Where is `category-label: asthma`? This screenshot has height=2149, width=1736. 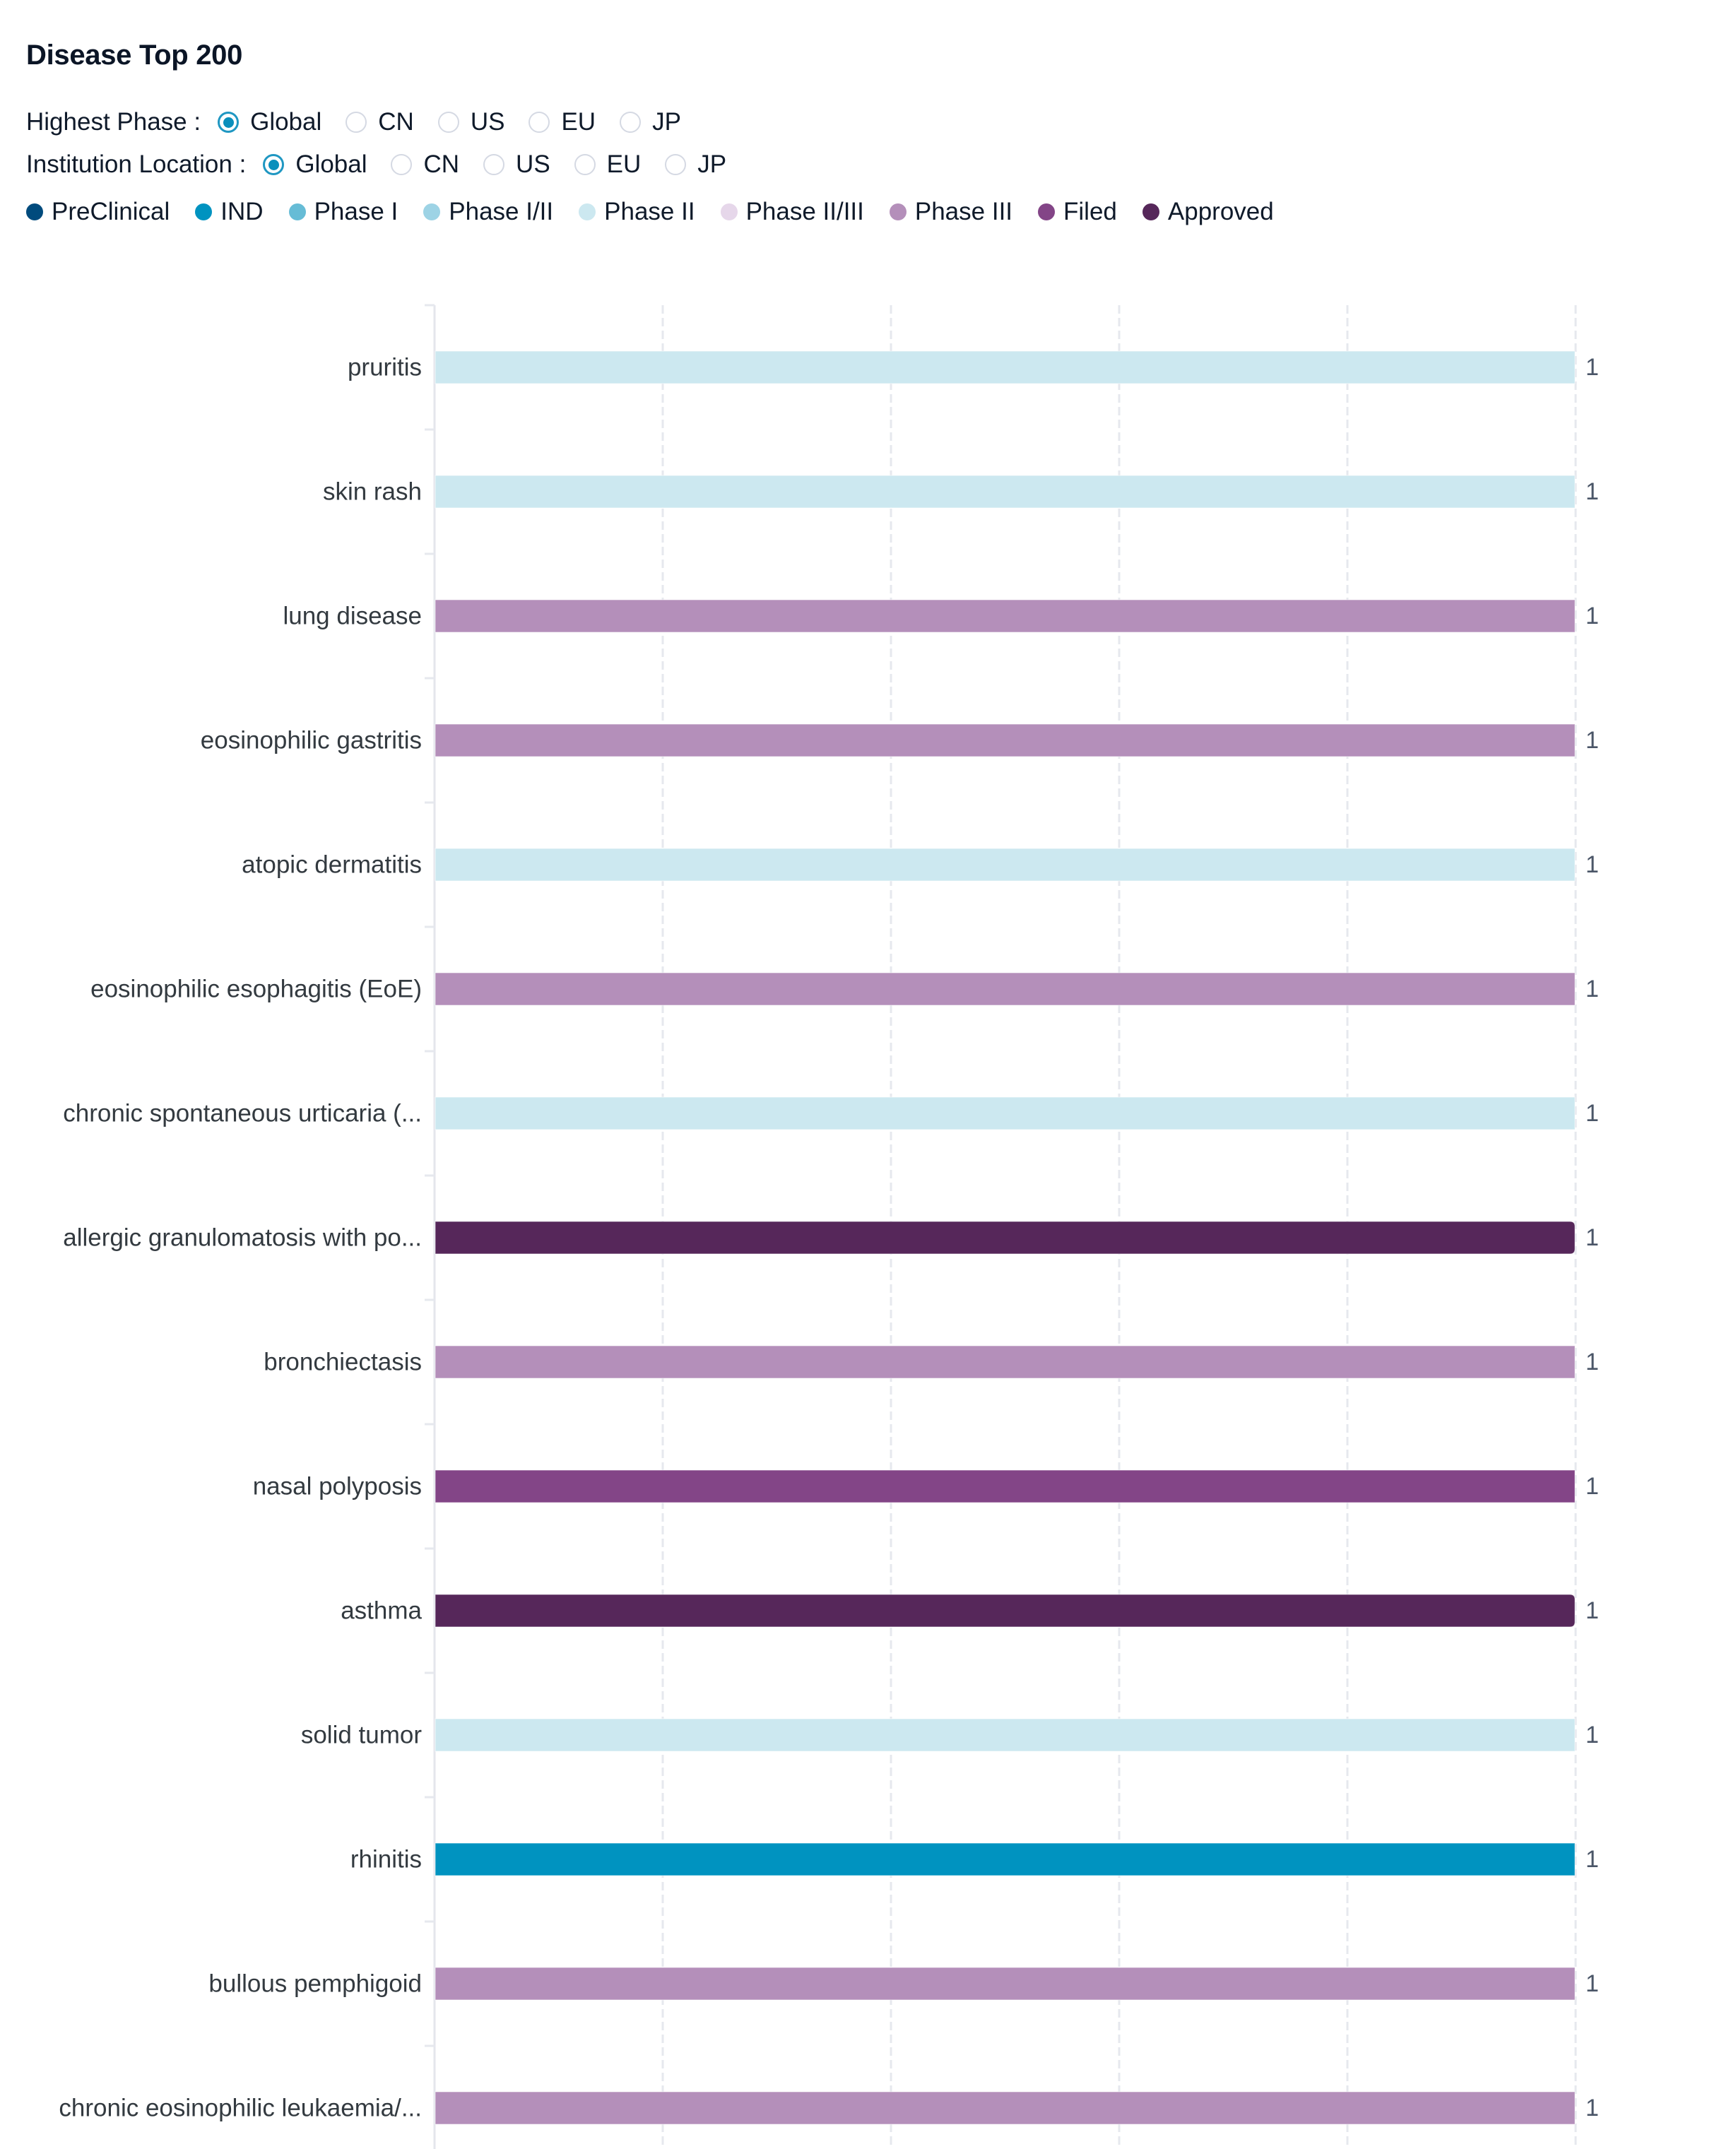 category-label: asthma is located at coordinates (381, 1611).